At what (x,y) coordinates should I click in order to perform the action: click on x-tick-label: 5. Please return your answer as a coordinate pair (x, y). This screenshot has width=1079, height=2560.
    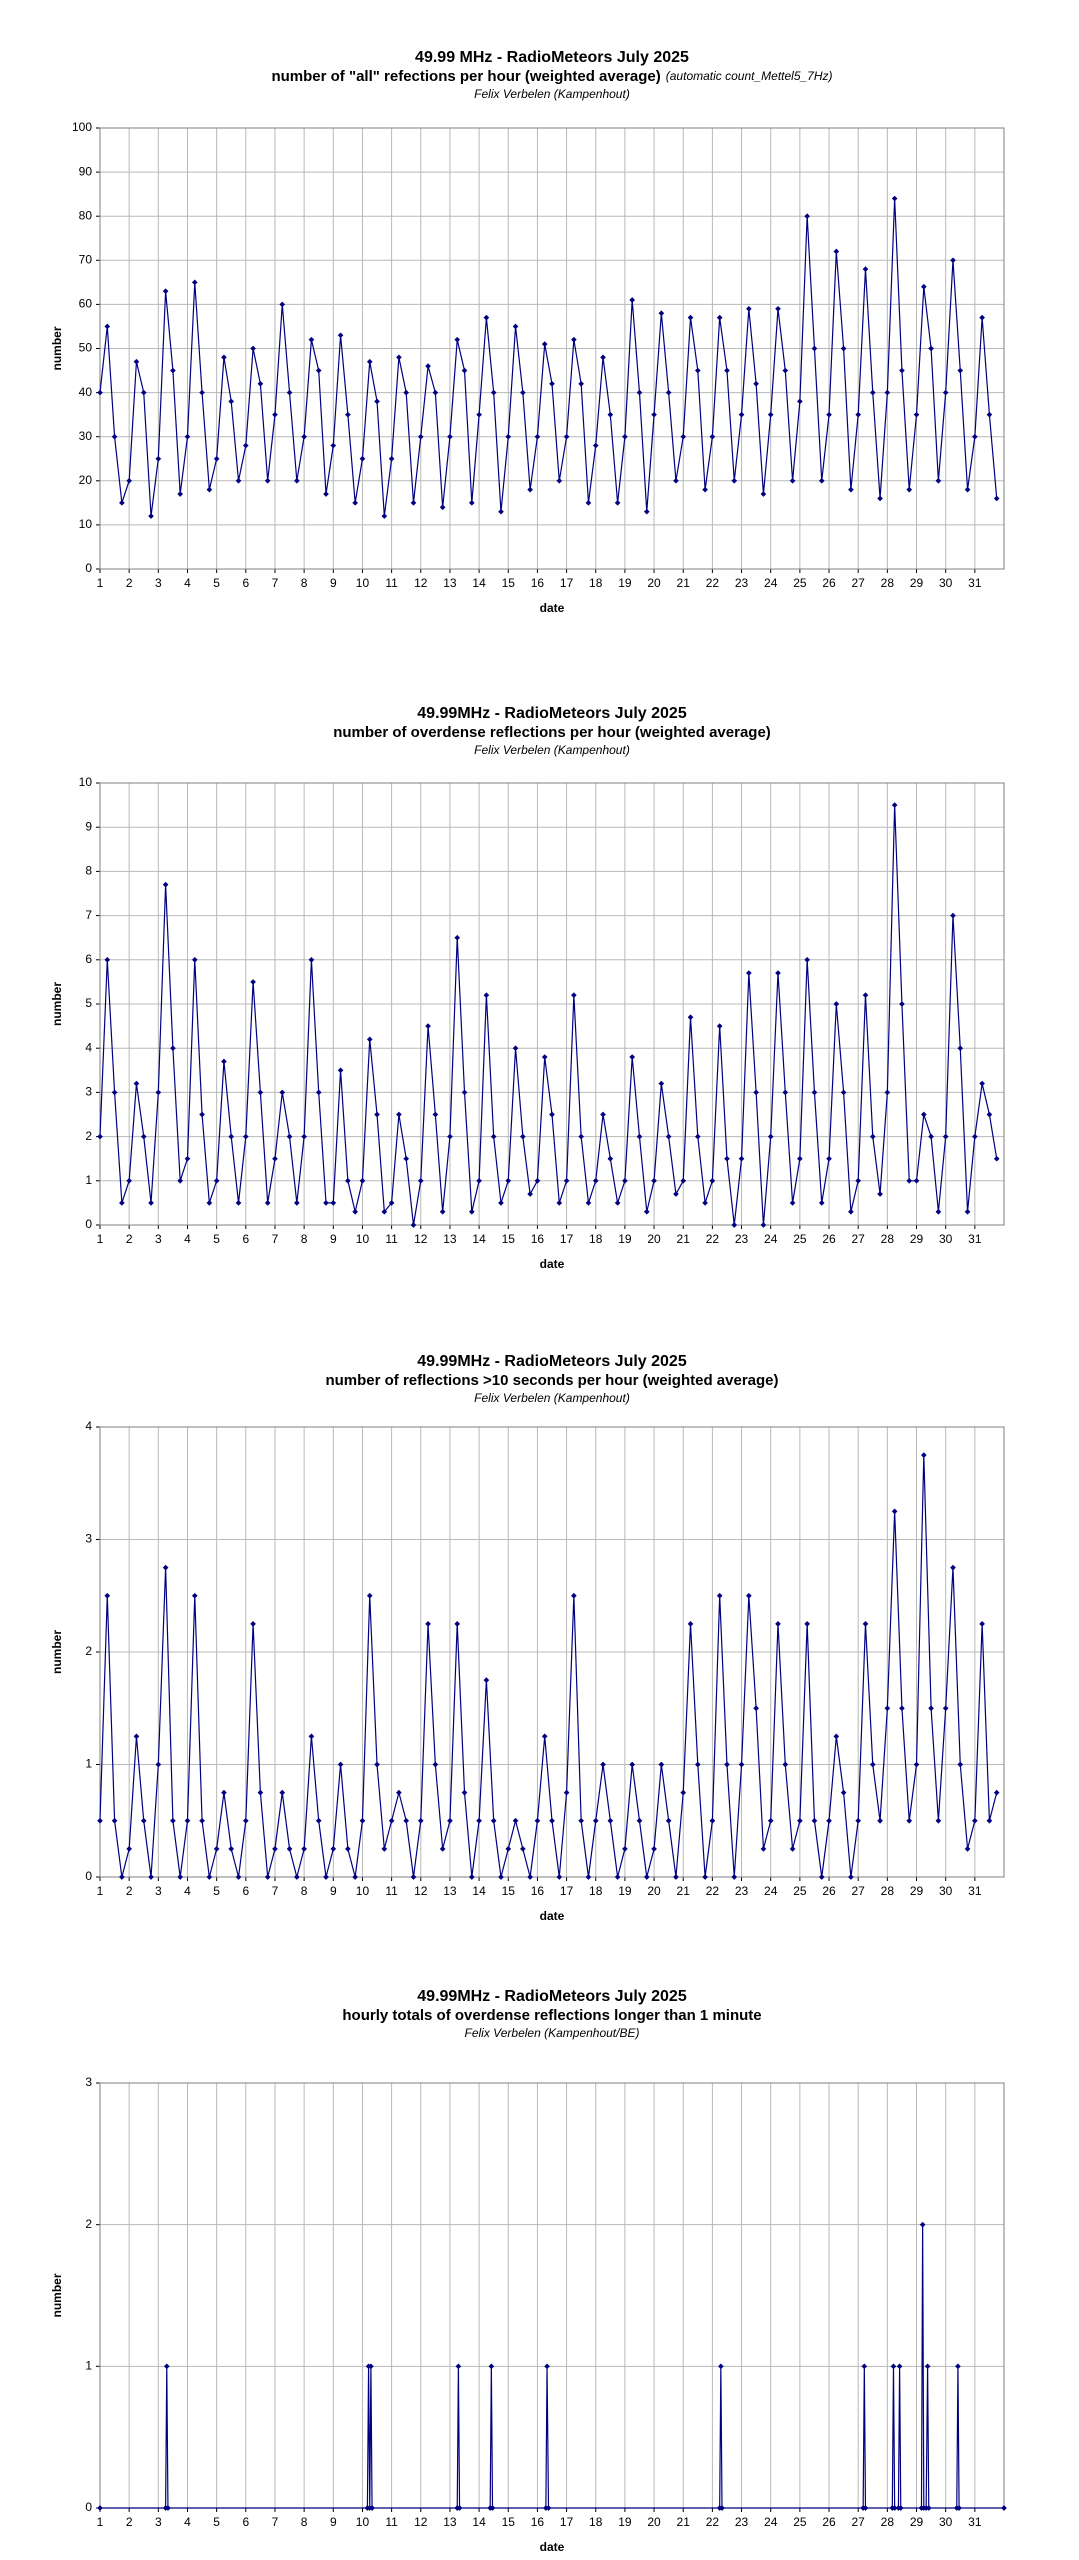
    Looking at the image, I should click on (216, 1891).